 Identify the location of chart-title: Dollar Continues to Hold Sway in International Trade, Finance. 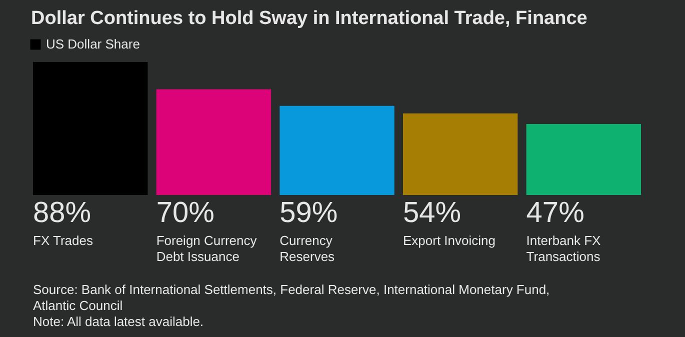
(309, 18).